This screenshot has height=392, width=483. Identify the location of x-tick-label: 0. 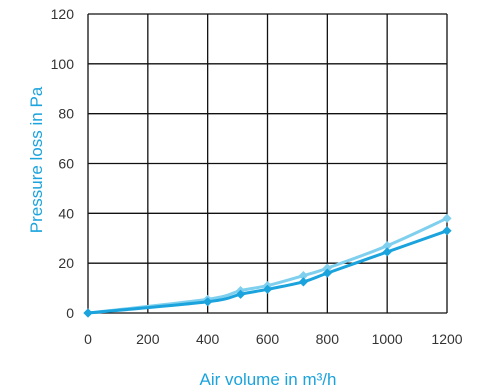
(88, 339).